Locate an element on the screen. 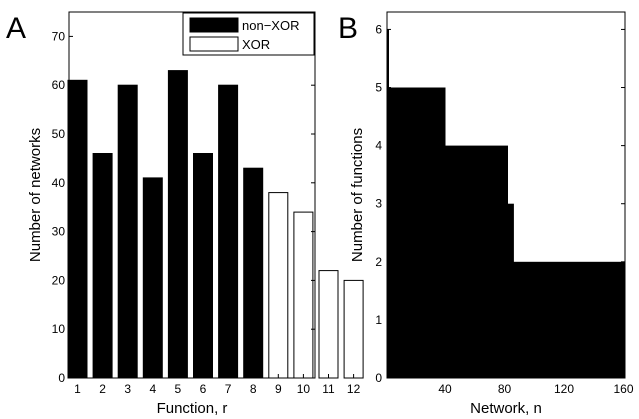 This screenshot has height=419, width=639. x-tick-label: 1 is located at coordinates (77, 389).